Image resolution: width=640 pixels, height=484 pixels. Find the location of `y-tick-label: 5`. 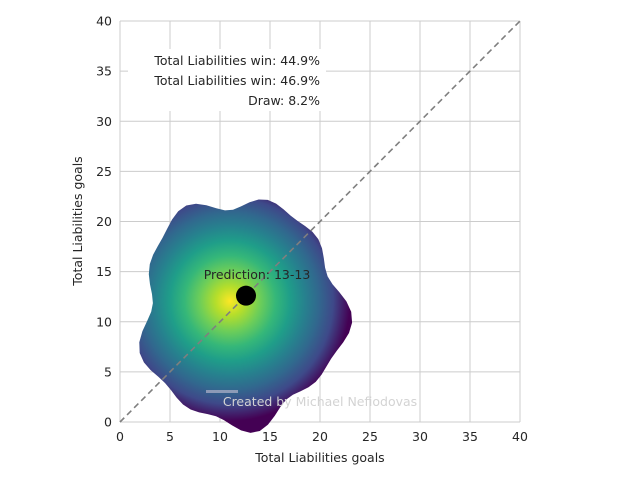

y-tick-label: 5 is located at coordinates (108, 371).